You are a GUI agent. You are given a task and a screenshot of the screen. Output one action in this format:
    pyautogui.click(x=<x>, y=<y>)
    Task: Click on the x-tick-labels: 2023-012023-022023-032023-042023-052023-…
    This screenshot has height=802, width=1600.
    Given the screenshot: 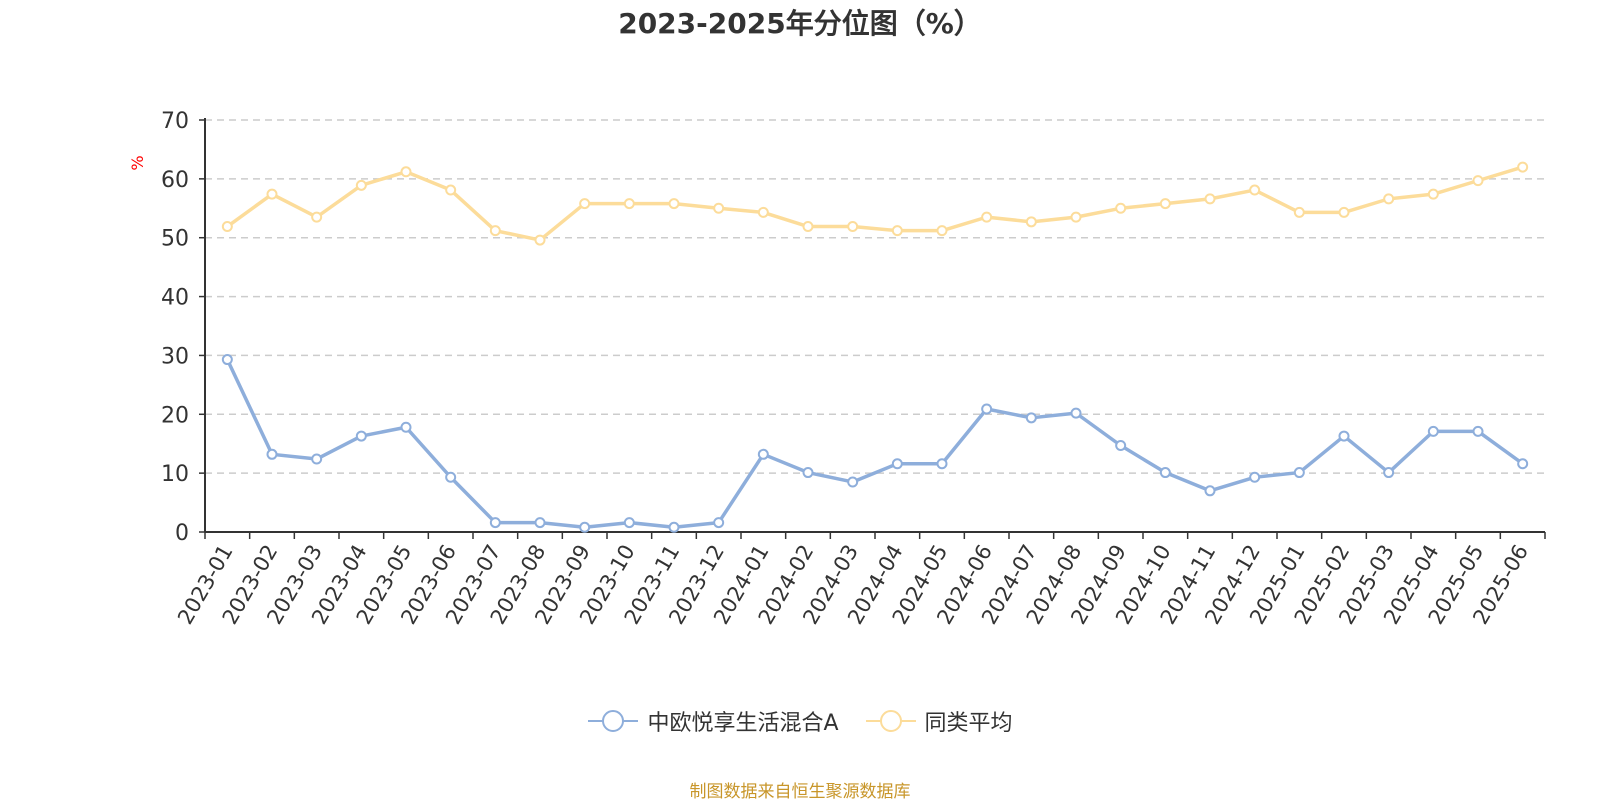 What is the action you would take?
    pyautogui.click(x=853, y=585)
    